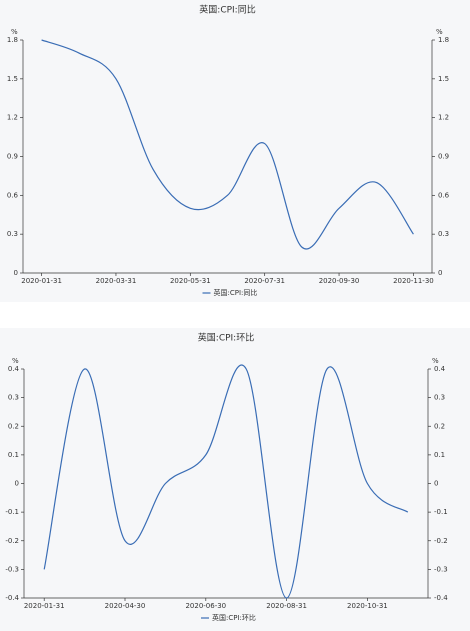 Image resolution: width=470 pixels, height=631 pixels. I want to click on x-tick-label: 2020-05-31, so click(190, 281).